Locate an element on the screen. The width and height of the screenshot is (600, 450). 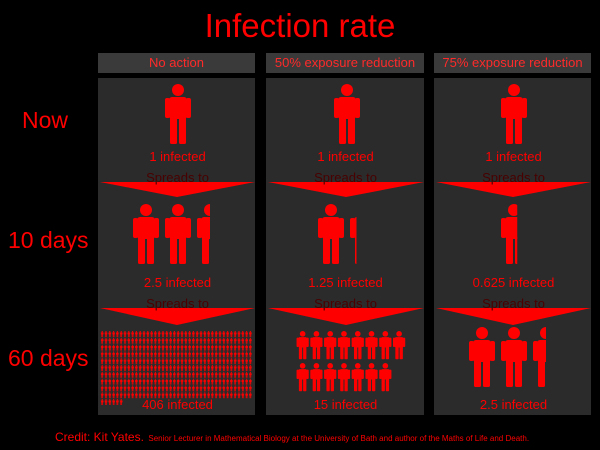
count-label: 1 infected is located at coordinates (177, 156).